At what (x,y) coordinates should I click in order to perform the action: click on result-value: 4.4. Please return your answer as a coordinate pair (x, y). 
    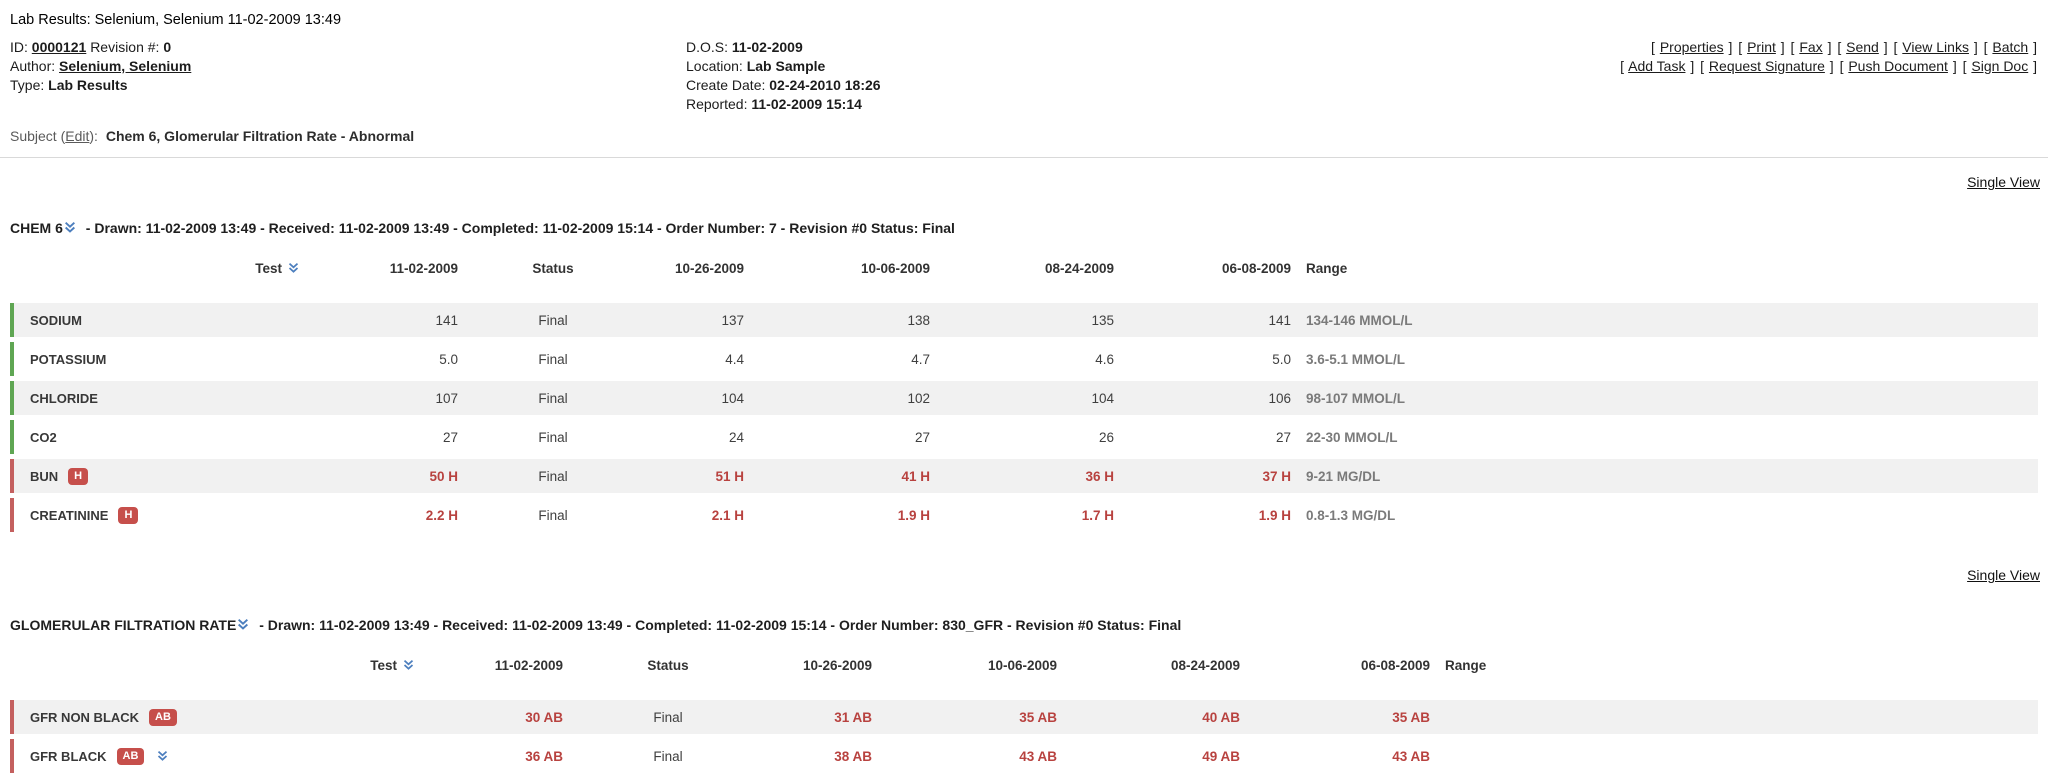
    Looking at the image, I should click on (734, 359).